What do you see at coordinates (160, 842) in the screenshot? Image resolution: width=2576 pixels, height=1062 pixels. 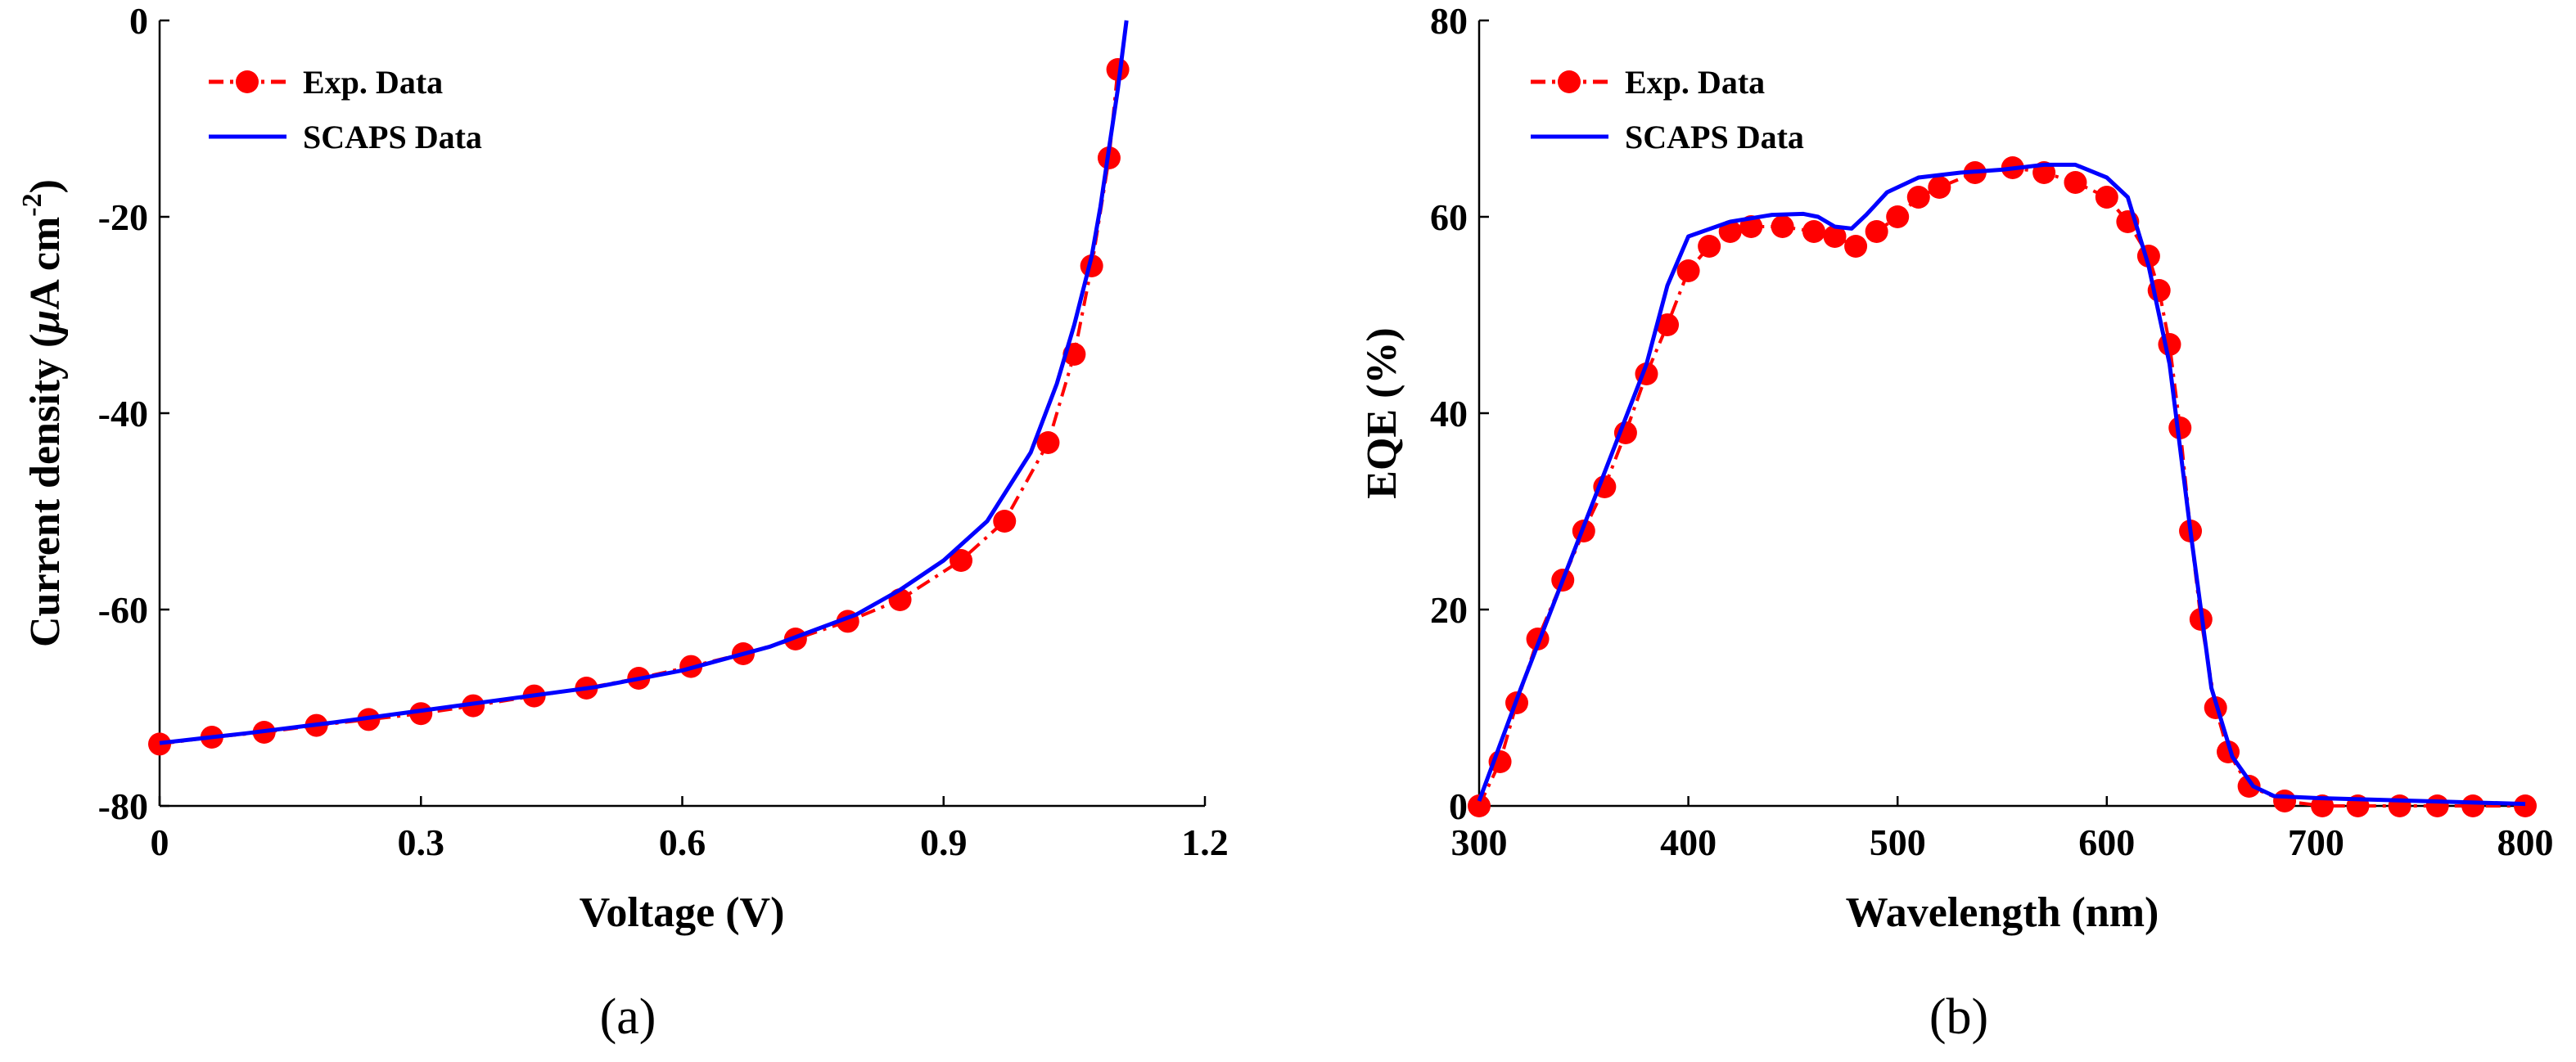 I see `x-tick-label-a: 0` at bounding box center [160, 842].